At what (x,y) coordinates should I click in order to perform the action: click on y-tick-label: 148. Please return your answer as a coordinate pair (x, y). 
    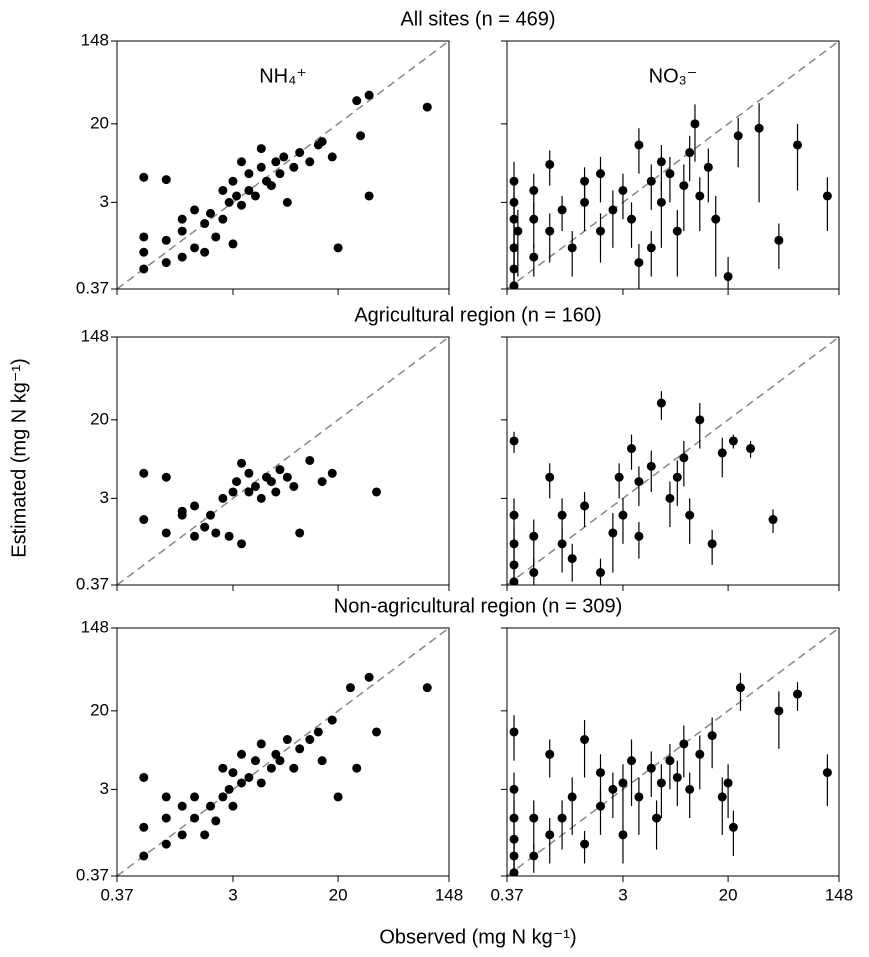
    Looking at the image, I should click on (95, 39).